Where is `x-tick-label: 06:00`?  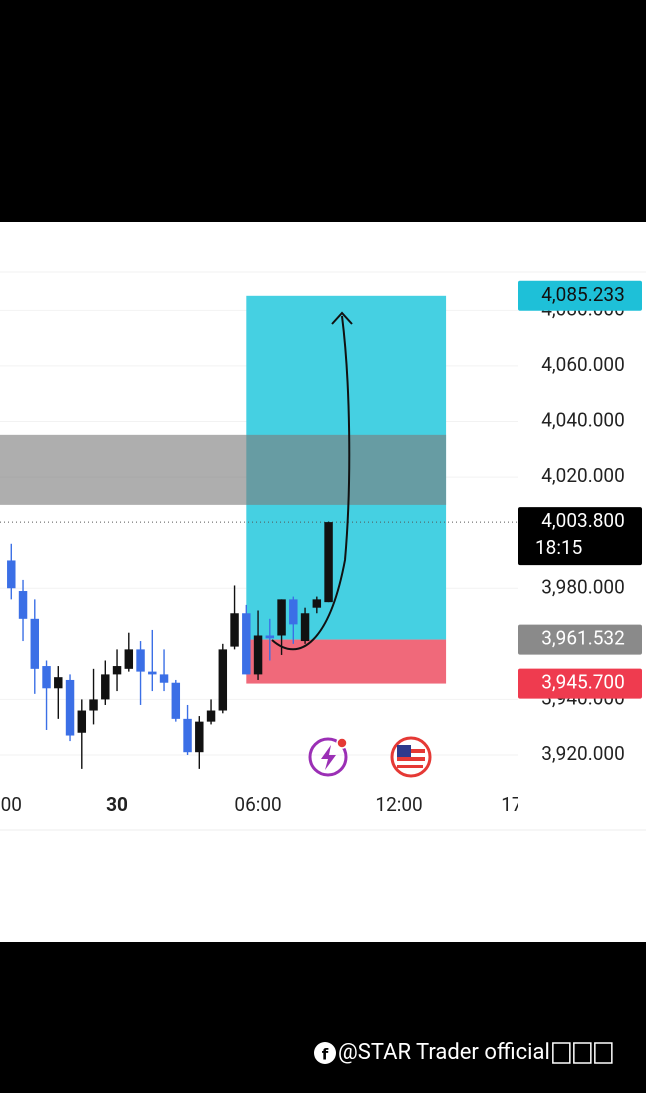 x-tick-label: 06:00 is located at coordinates (257, 804).